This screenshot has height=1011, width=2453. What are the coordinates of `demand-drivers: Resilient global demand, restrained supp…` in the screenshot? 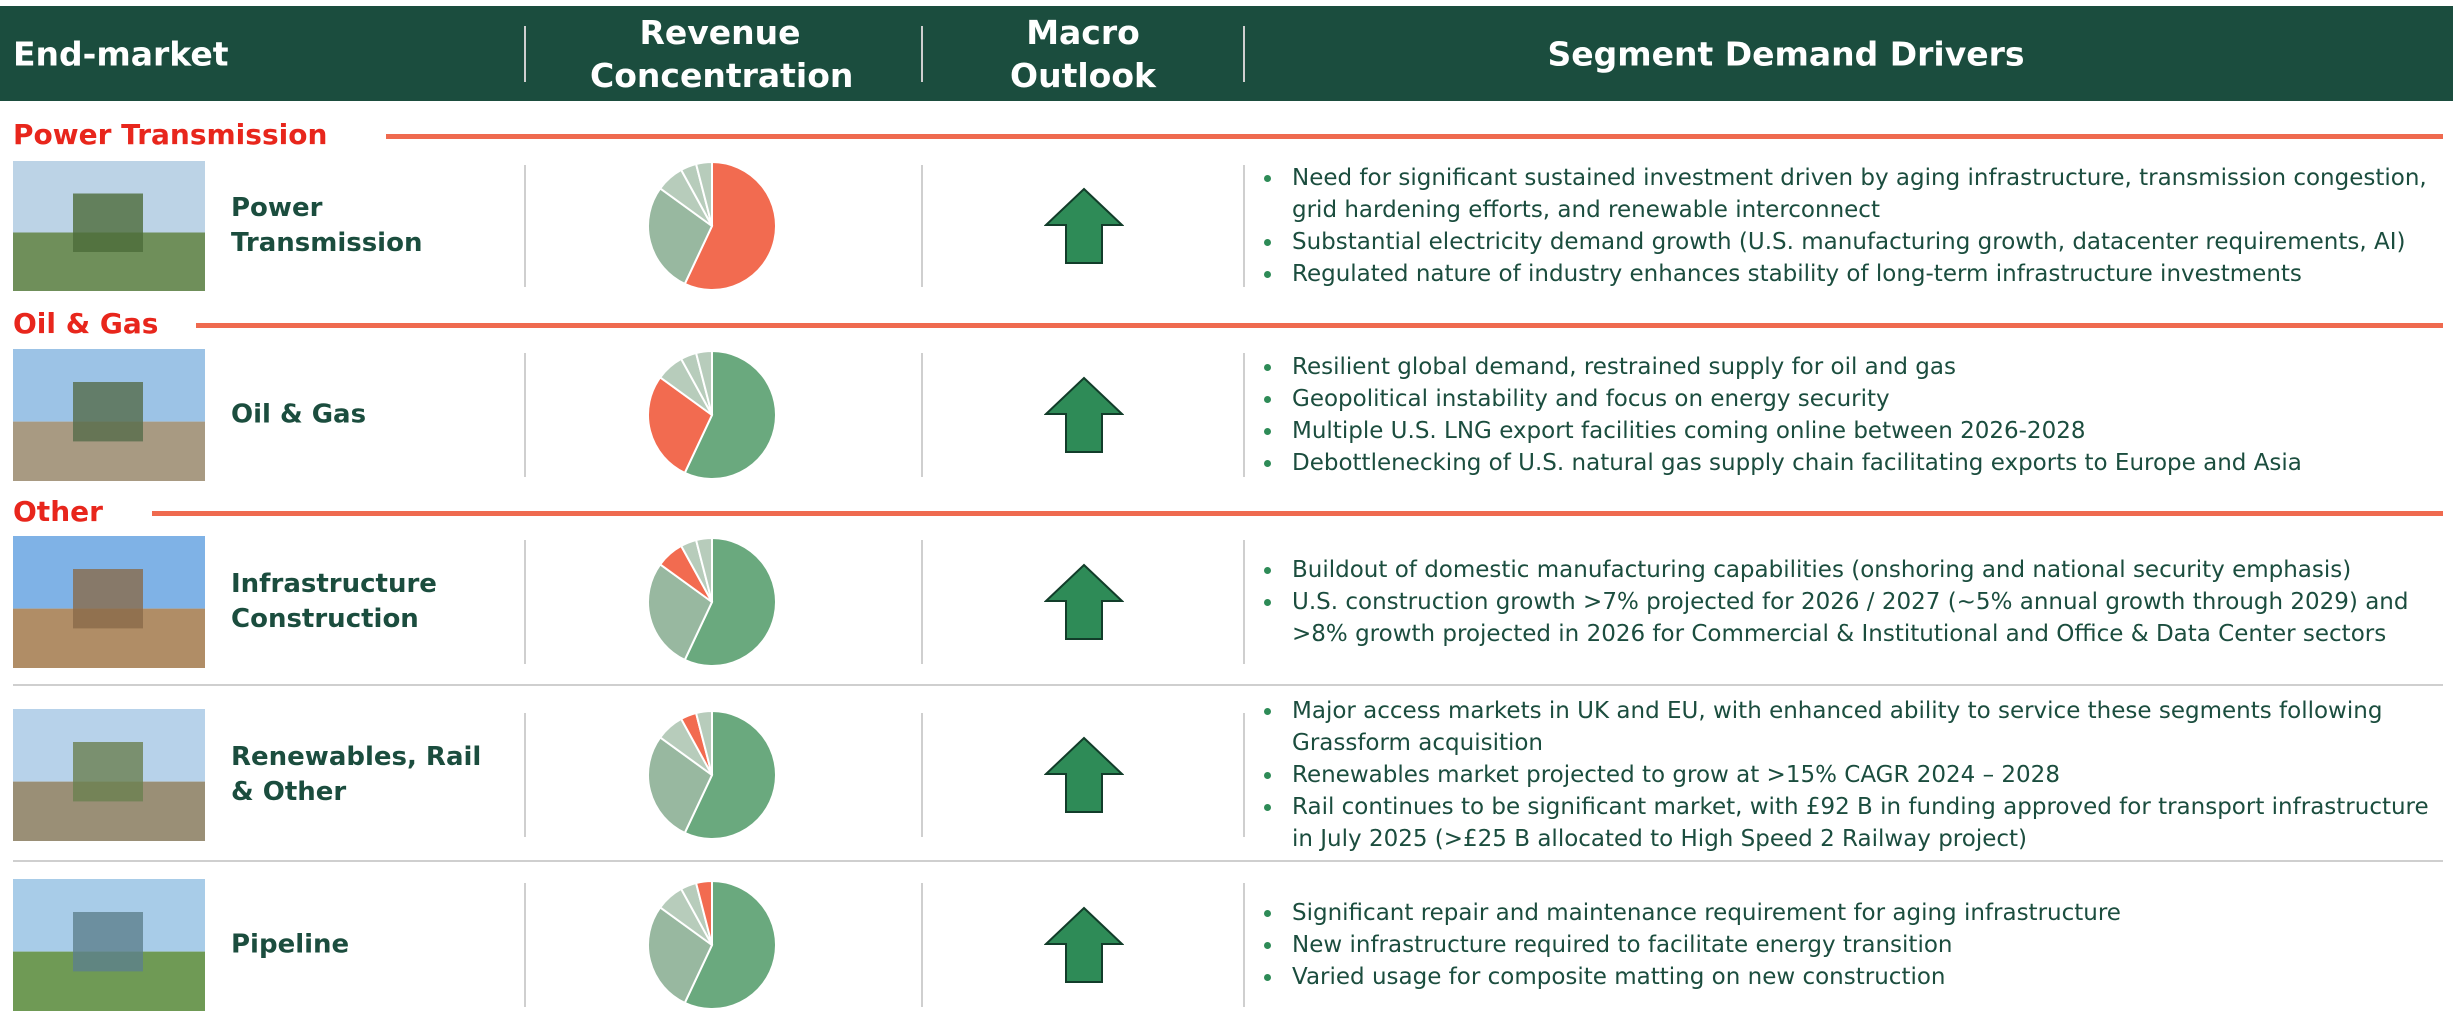 It's located at (1852, 415).